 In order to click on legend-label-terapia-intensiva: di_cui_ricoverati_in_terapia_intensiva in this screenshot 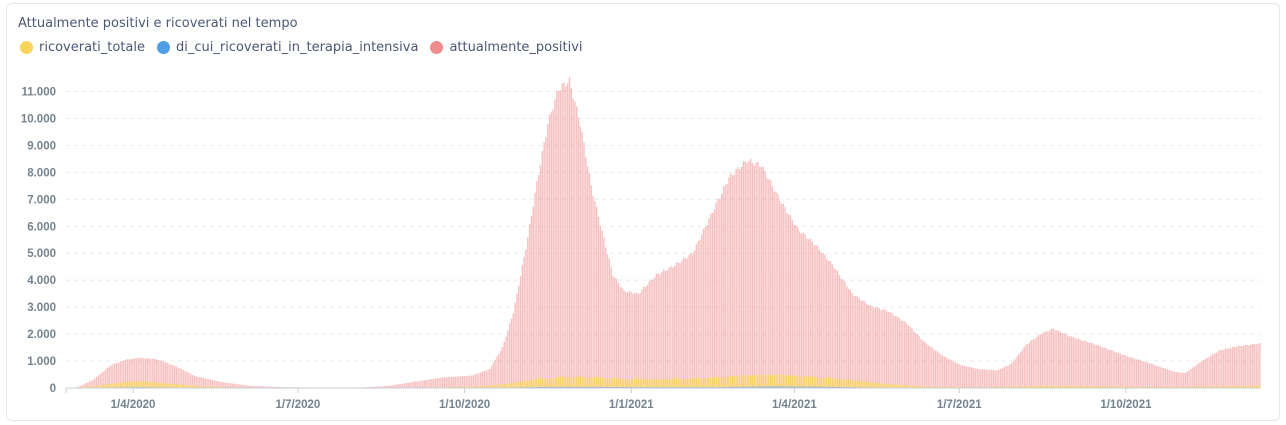, I will do `click(297, 47)`.